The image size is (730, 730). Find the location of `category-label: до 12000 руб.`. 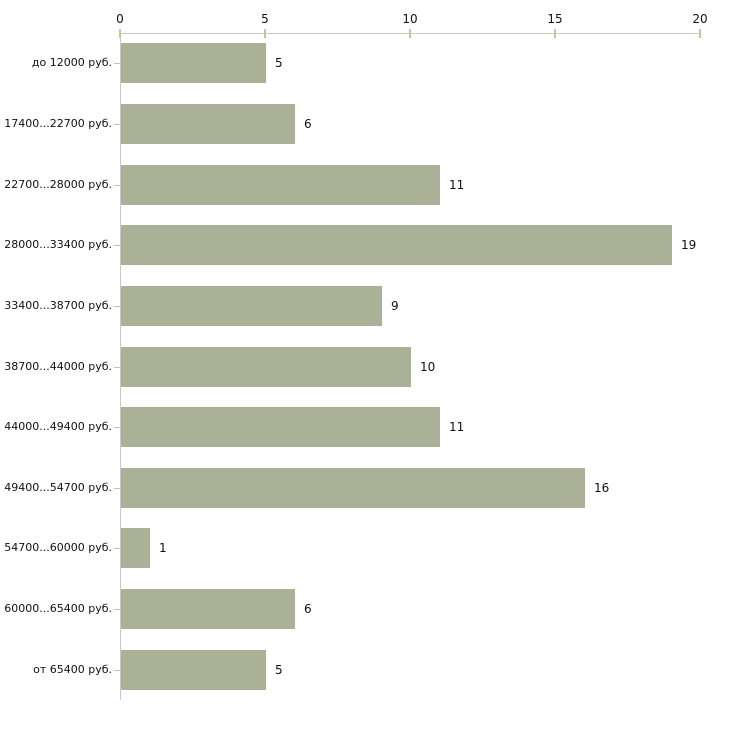

category-label: до 12000 руб. is located at coordinates (71, 63).